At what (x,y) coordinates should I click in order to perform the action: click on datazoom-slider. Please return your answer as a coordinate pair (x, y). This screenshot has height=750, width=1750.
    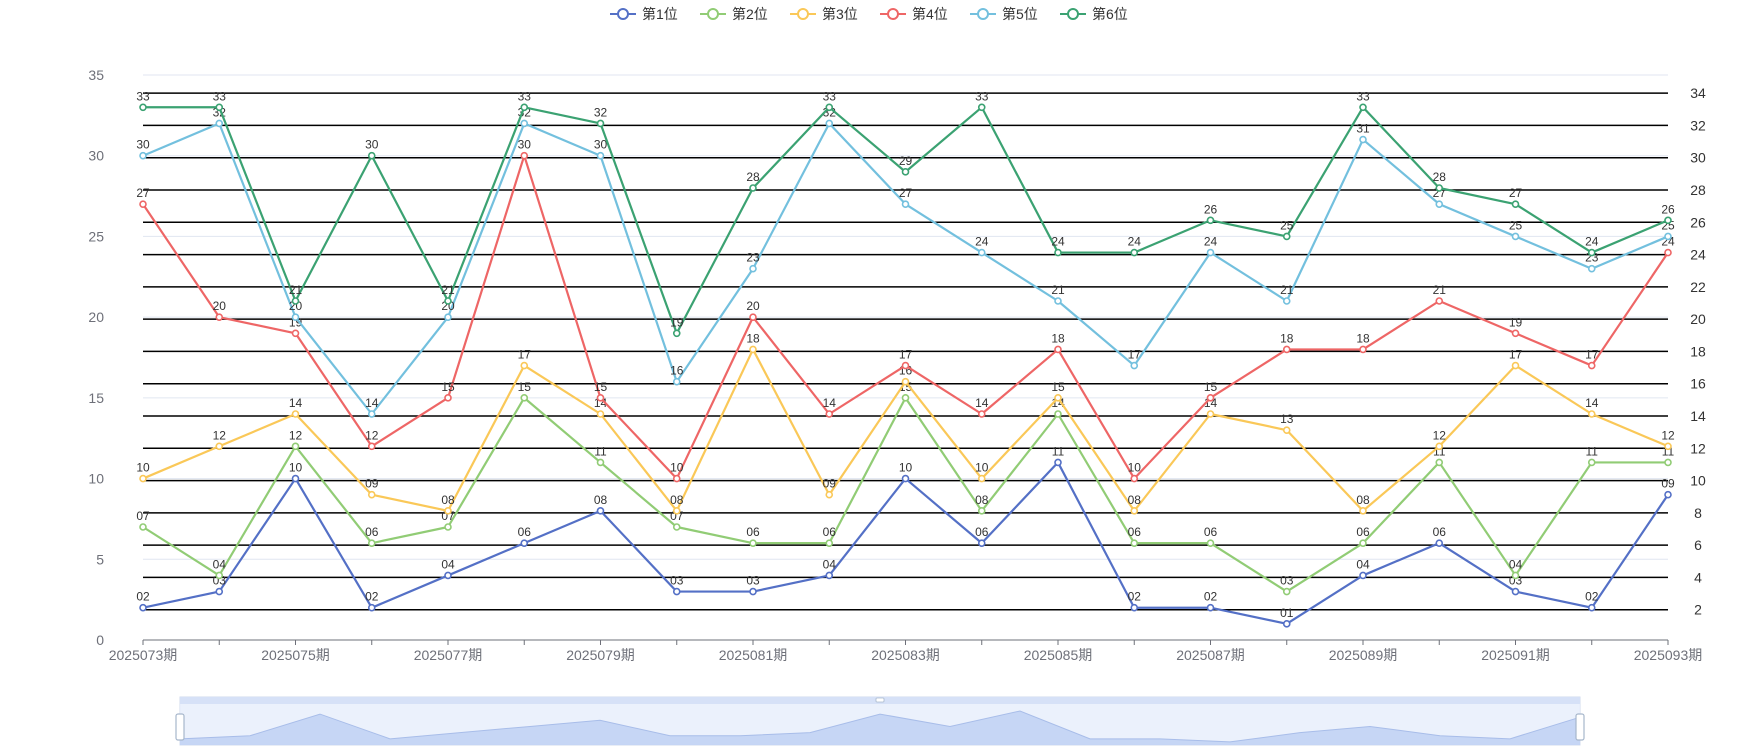
    Looking at the image, I should click on (880, 721).